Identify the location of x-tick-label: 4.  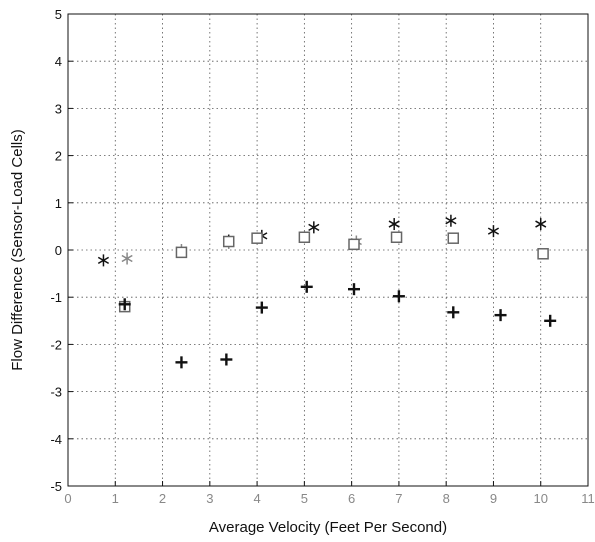
(256, 498).